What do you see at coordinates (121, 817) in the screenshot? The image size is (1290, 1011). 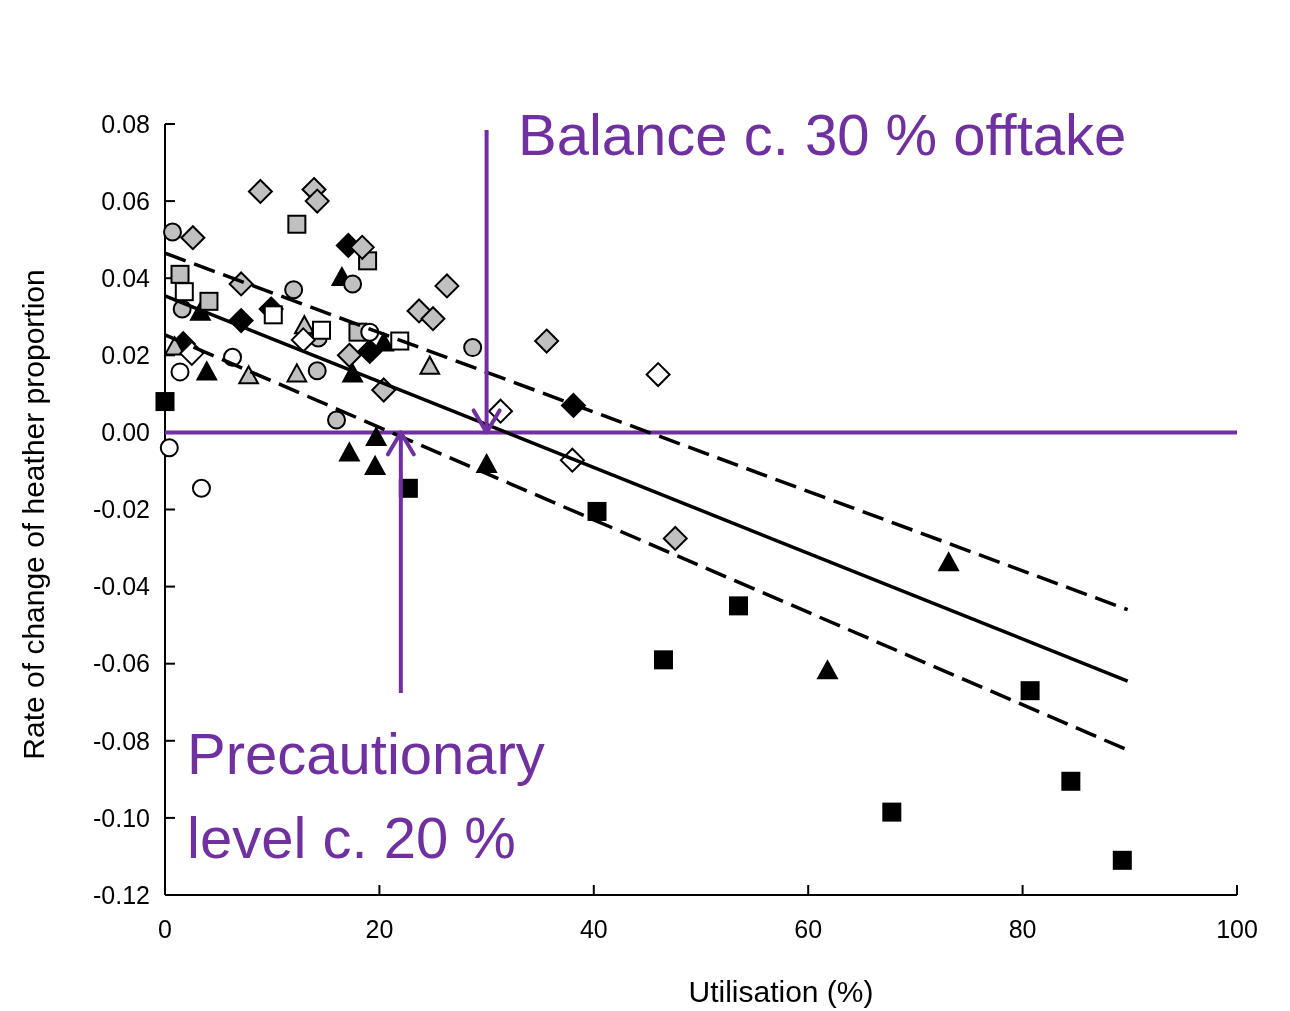 I see `y-tick-label: -0.10` at bounding box center [121, 817].